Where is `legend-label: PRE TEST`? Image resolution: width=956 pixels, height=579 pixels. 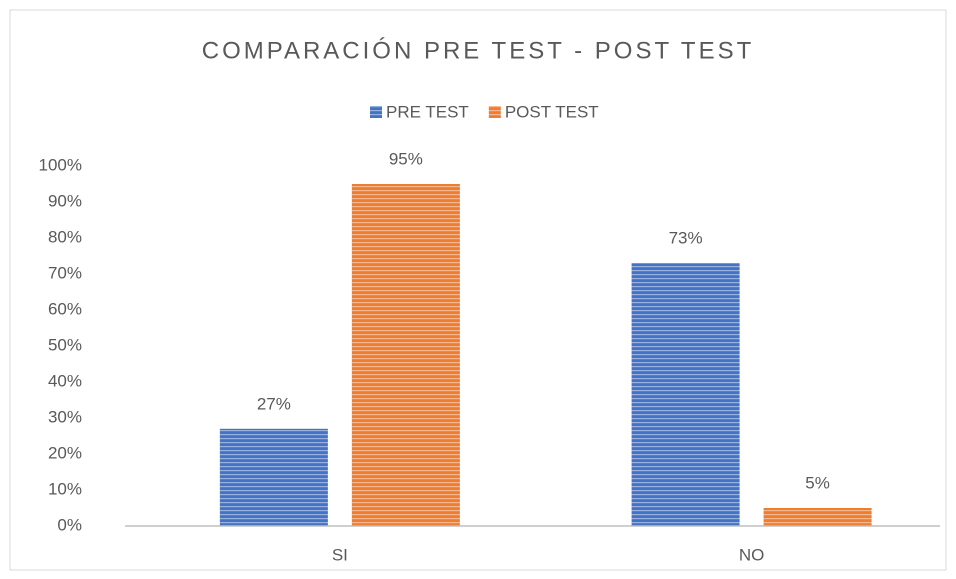 legend-label: PRE TEST is located at coordinates (427, 111).